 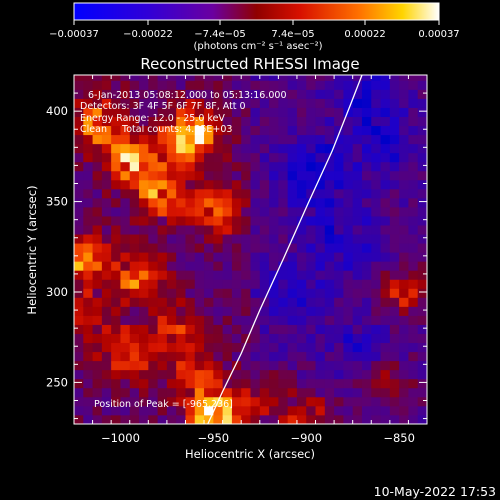 I want to click on y-tick-label: 300, so click(x=57, y=292).